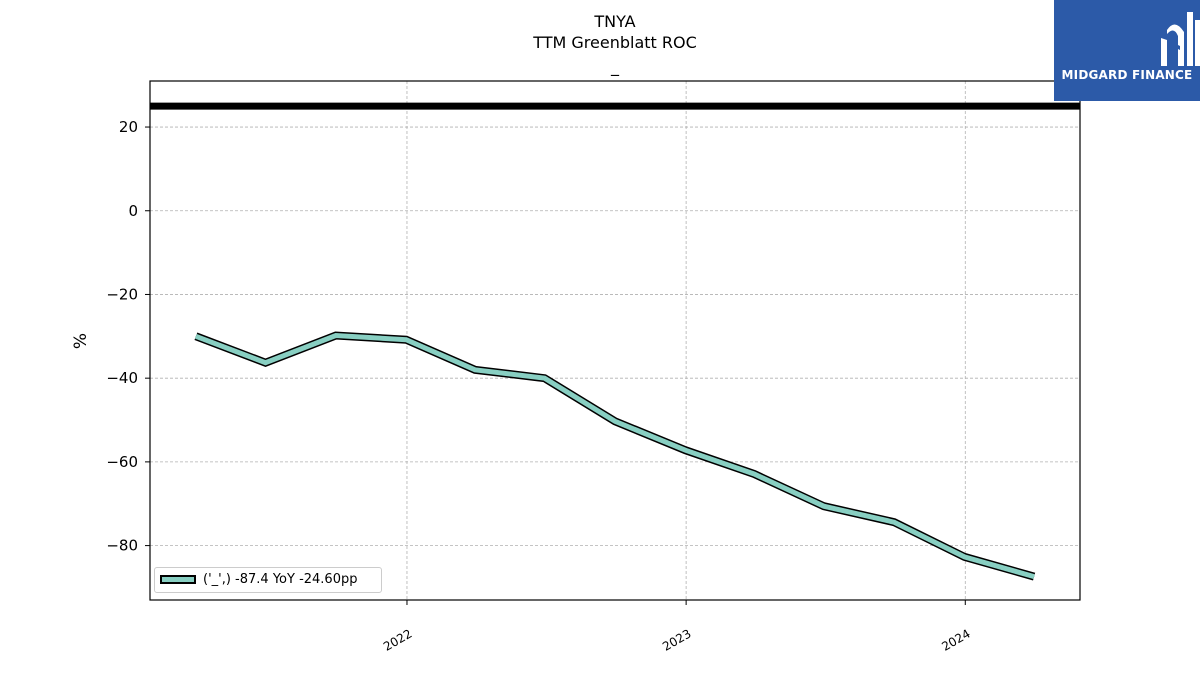 Image resolution: width=1200 pixels, height=675 pixels. What do you see at coordinates (397, 639) in the screenshot?
I see `x-tick-label: 2022` at bounding box center [397, 639].